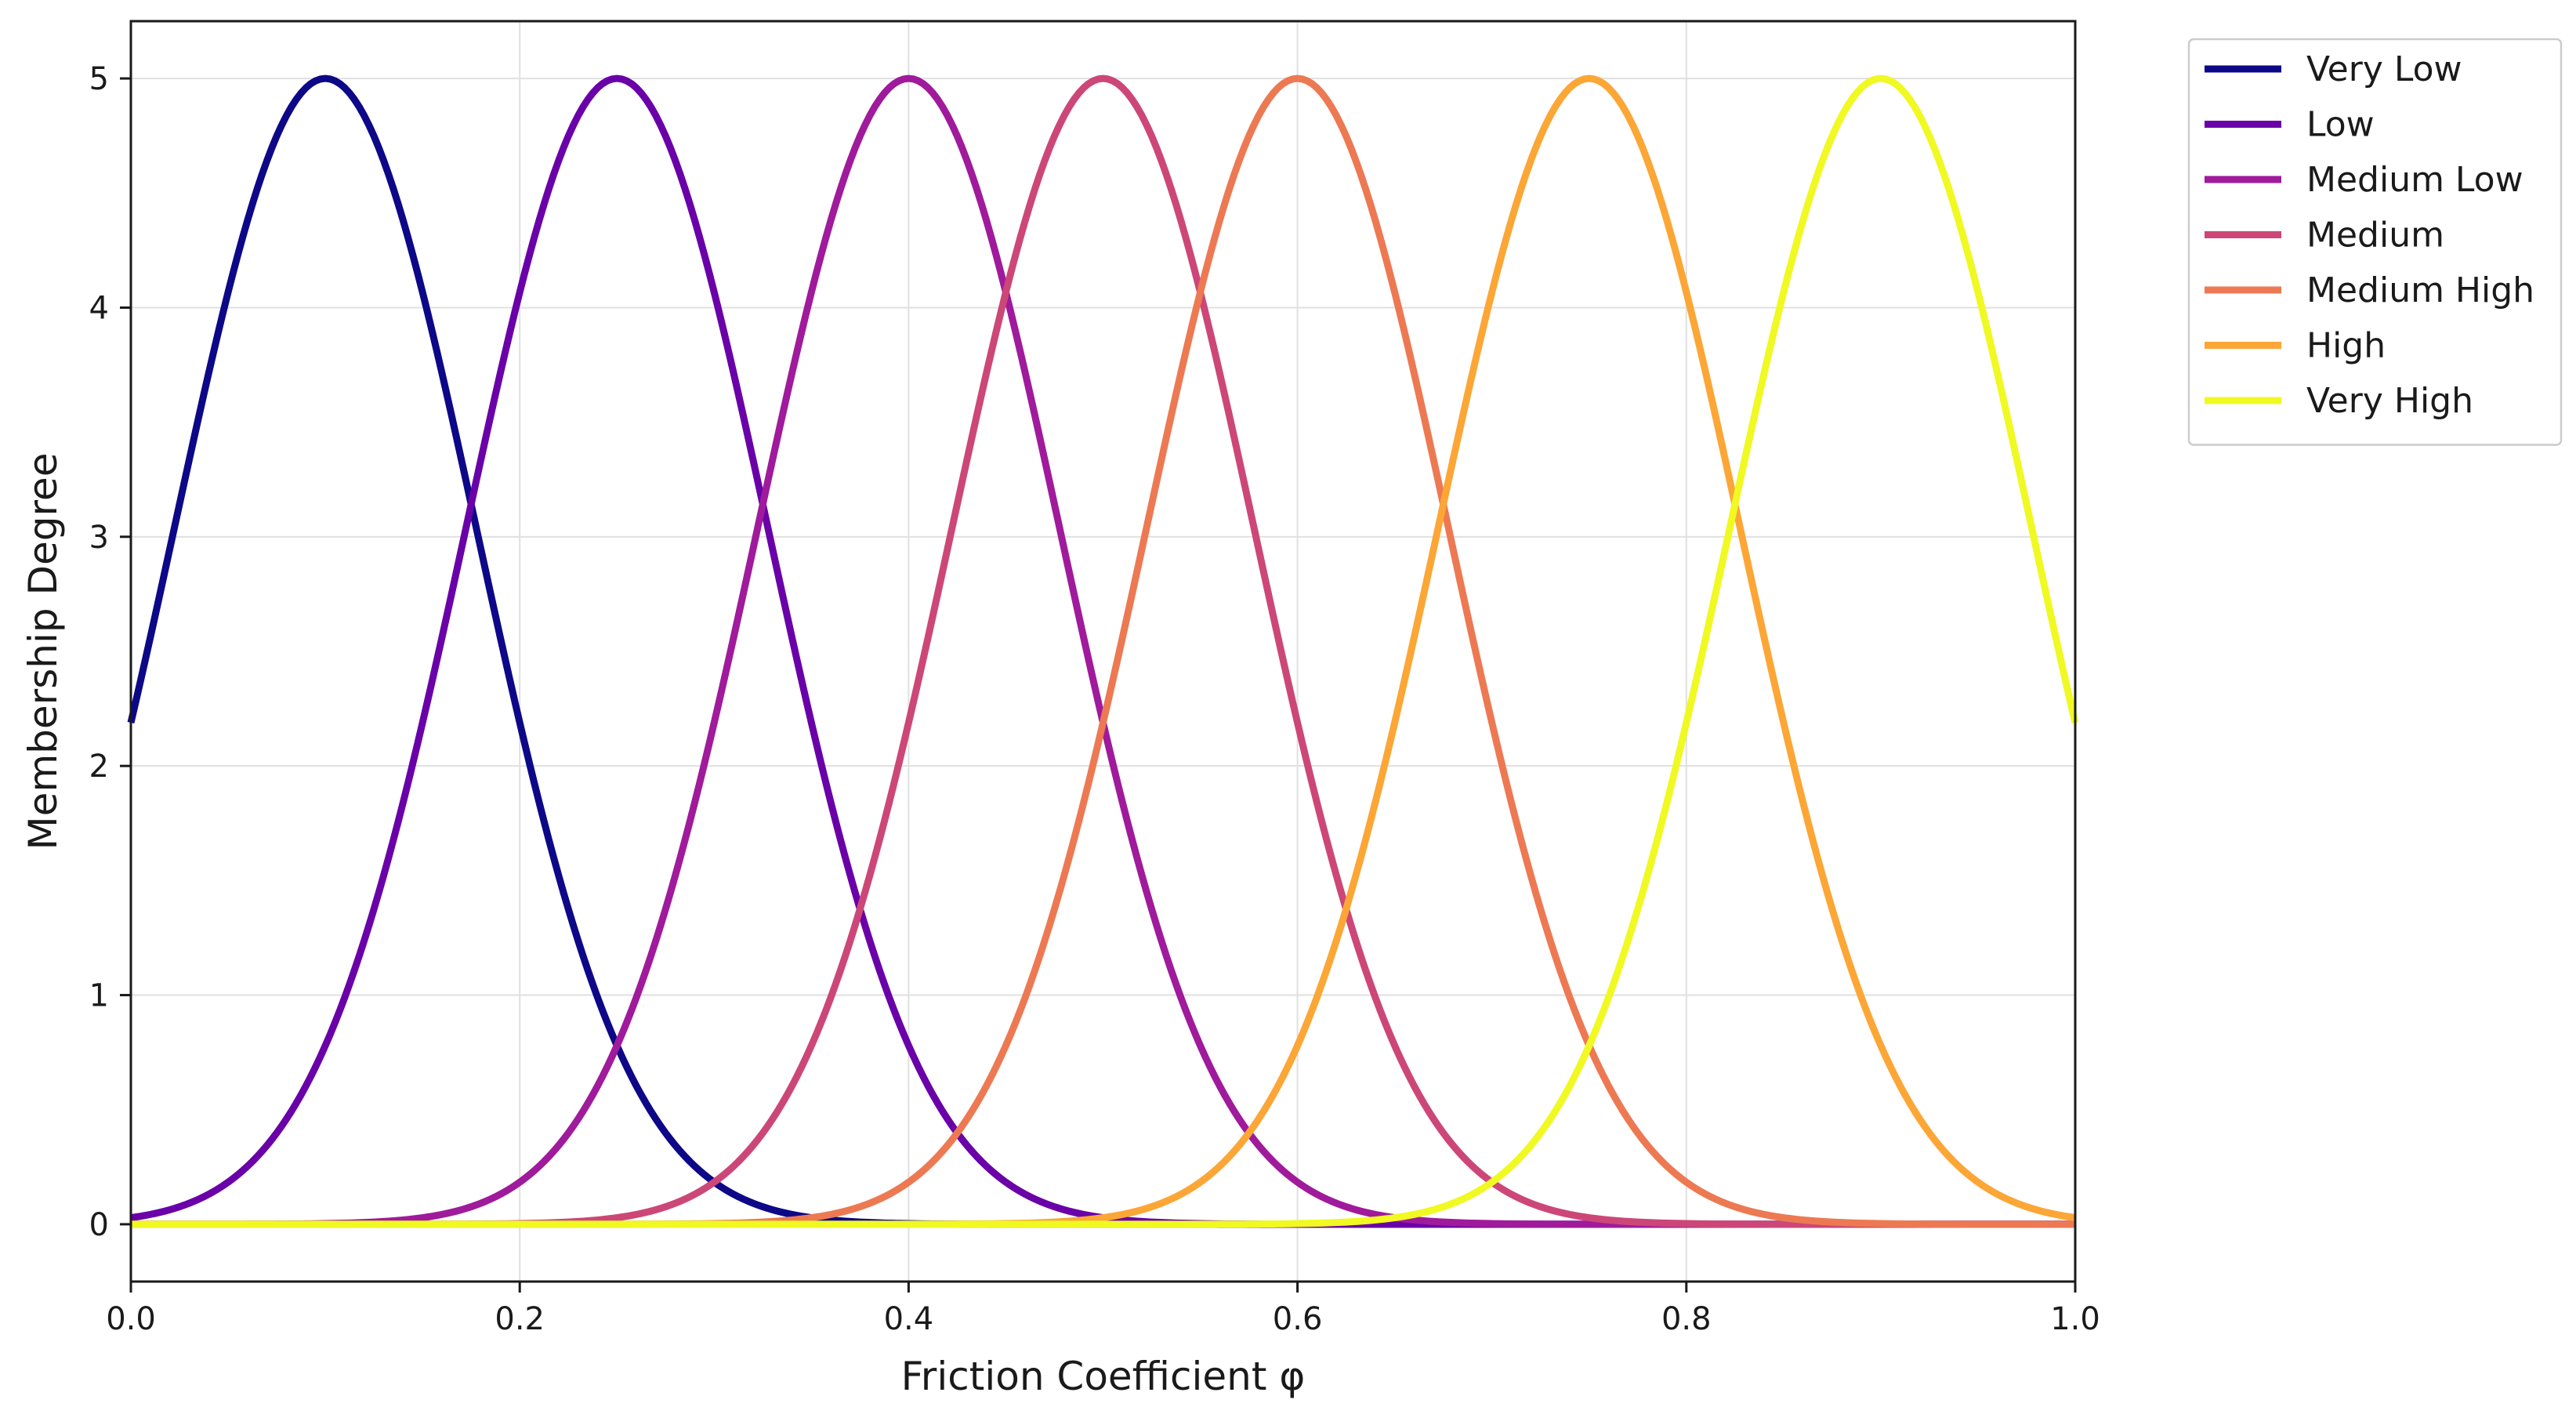 This screenshot has width=2576, height=1425. What do you see at coordinates (2340, 125) in the screenshot?
I see `legend-label: Low` at bounding box center [2340, 125].